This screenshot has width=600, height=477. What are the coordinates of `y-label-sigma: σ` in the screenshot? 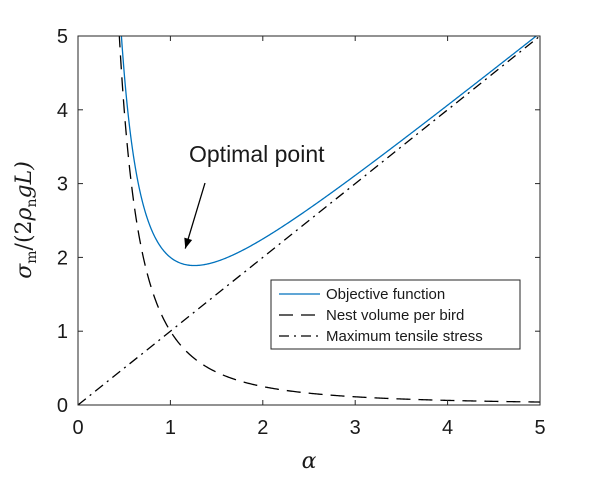 It's located at (24, 271).